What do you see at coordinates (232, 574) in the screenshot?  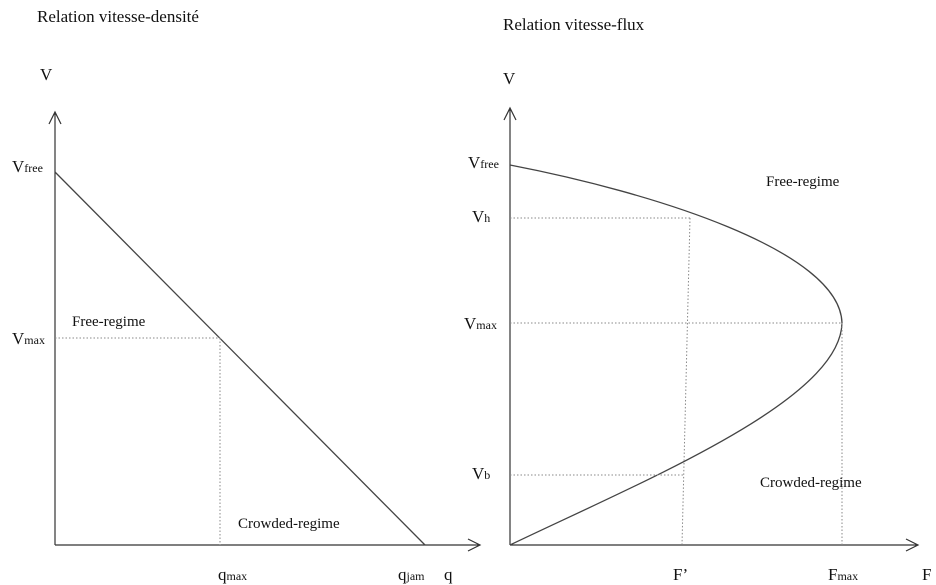 I see `tick-label: qmax` at bounding box center [232, 574].